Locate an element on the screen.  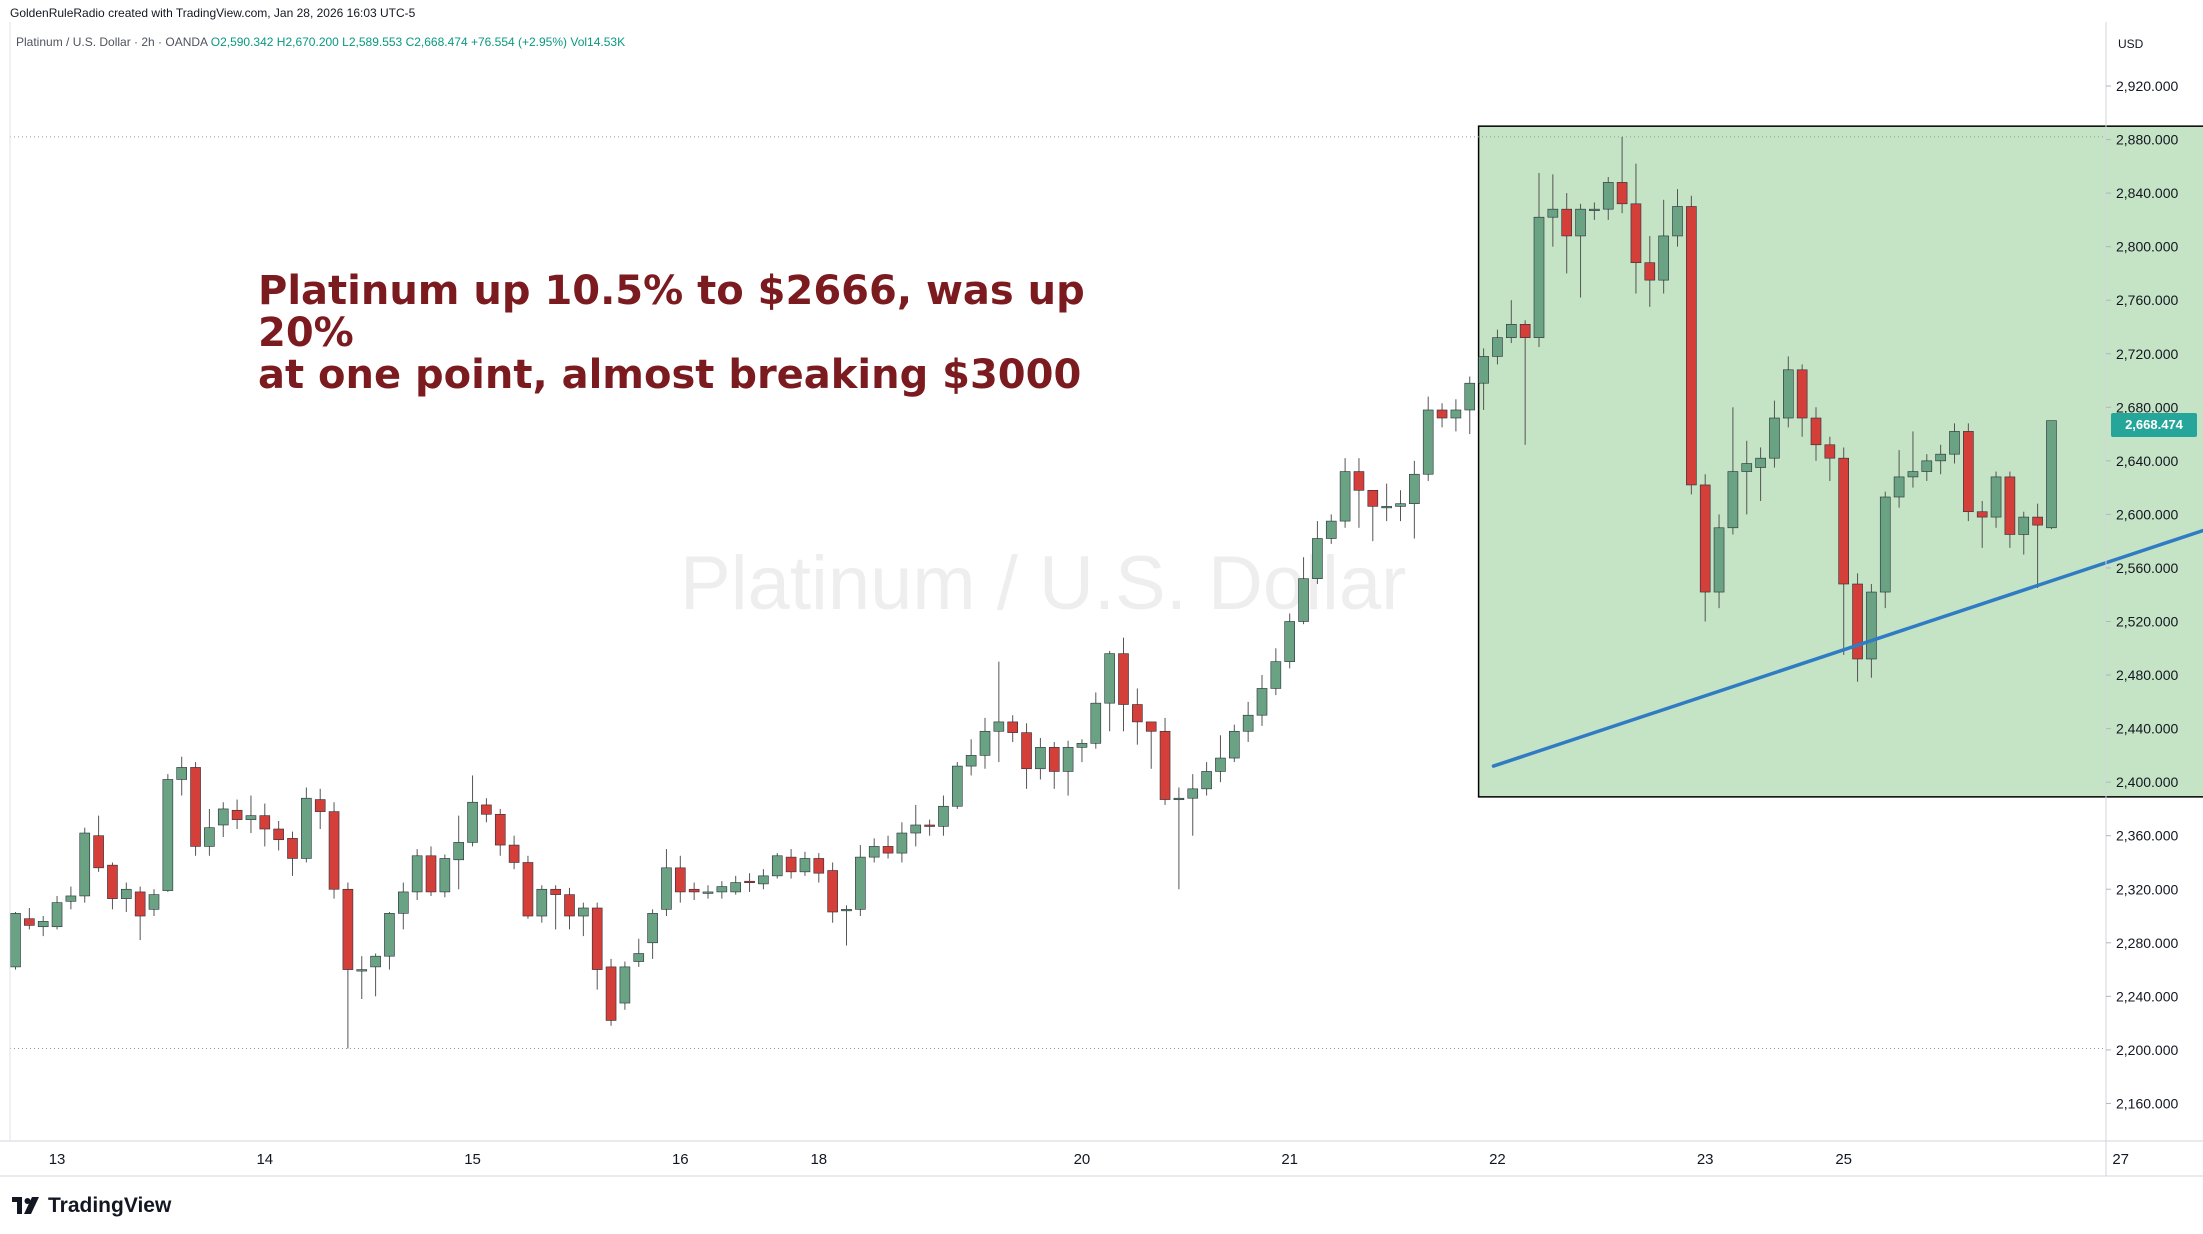
trend-arrow-line is located at coordinates (1847, 591).